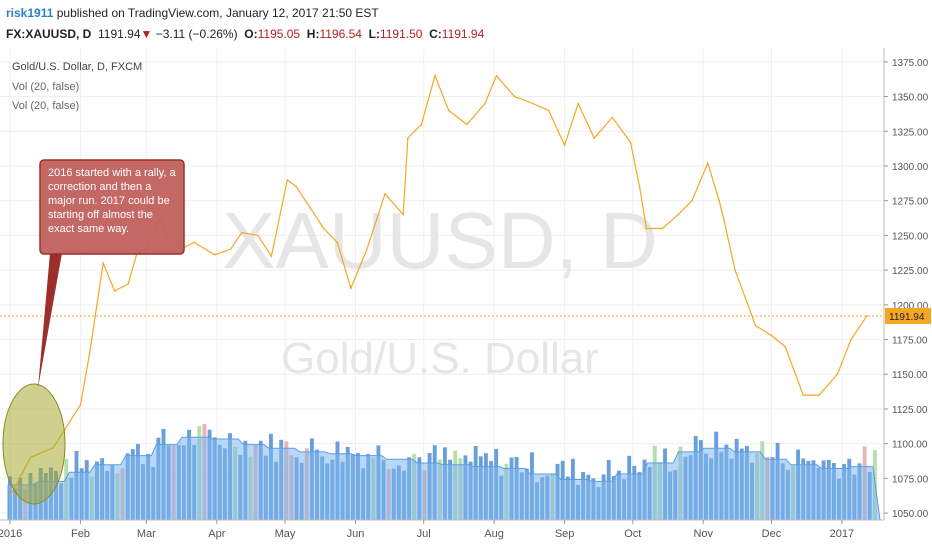  Describe the element at coordinates (45, 106) in the screenshot. I see `legend-volume-2: Vol (20, false)` at that location.